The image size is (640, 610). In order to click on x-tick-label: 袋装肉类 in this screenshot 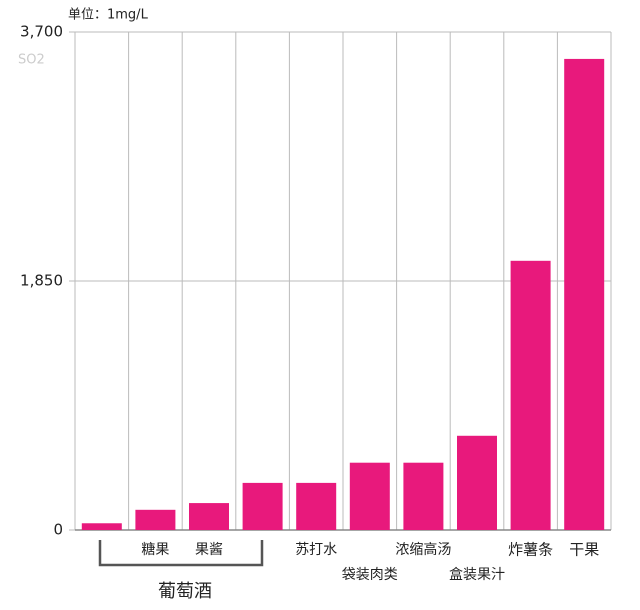, I will do `click(370, 575)`.